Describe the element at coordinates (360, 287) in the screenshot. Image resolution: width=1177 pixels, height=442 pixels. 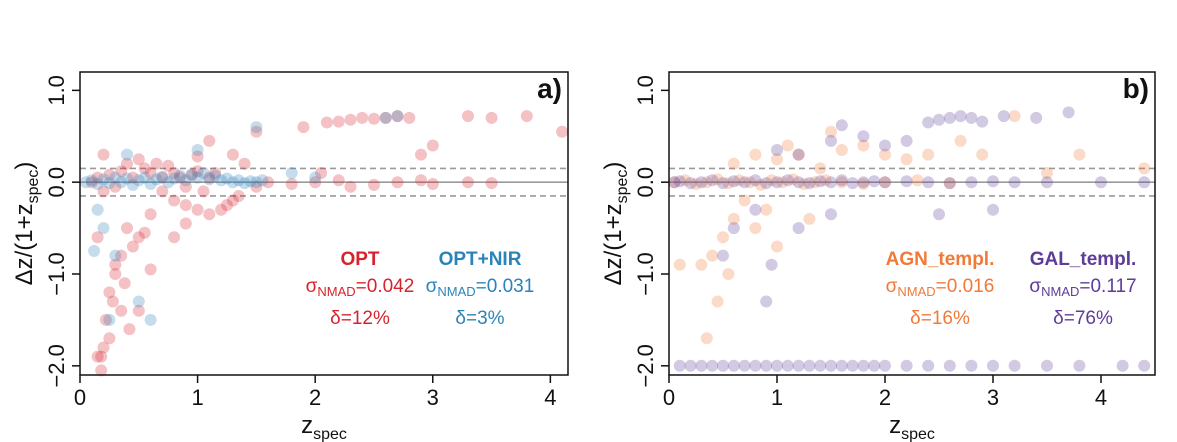
I see `sigma-nmad-label: σNMAD=0.042` at that location.